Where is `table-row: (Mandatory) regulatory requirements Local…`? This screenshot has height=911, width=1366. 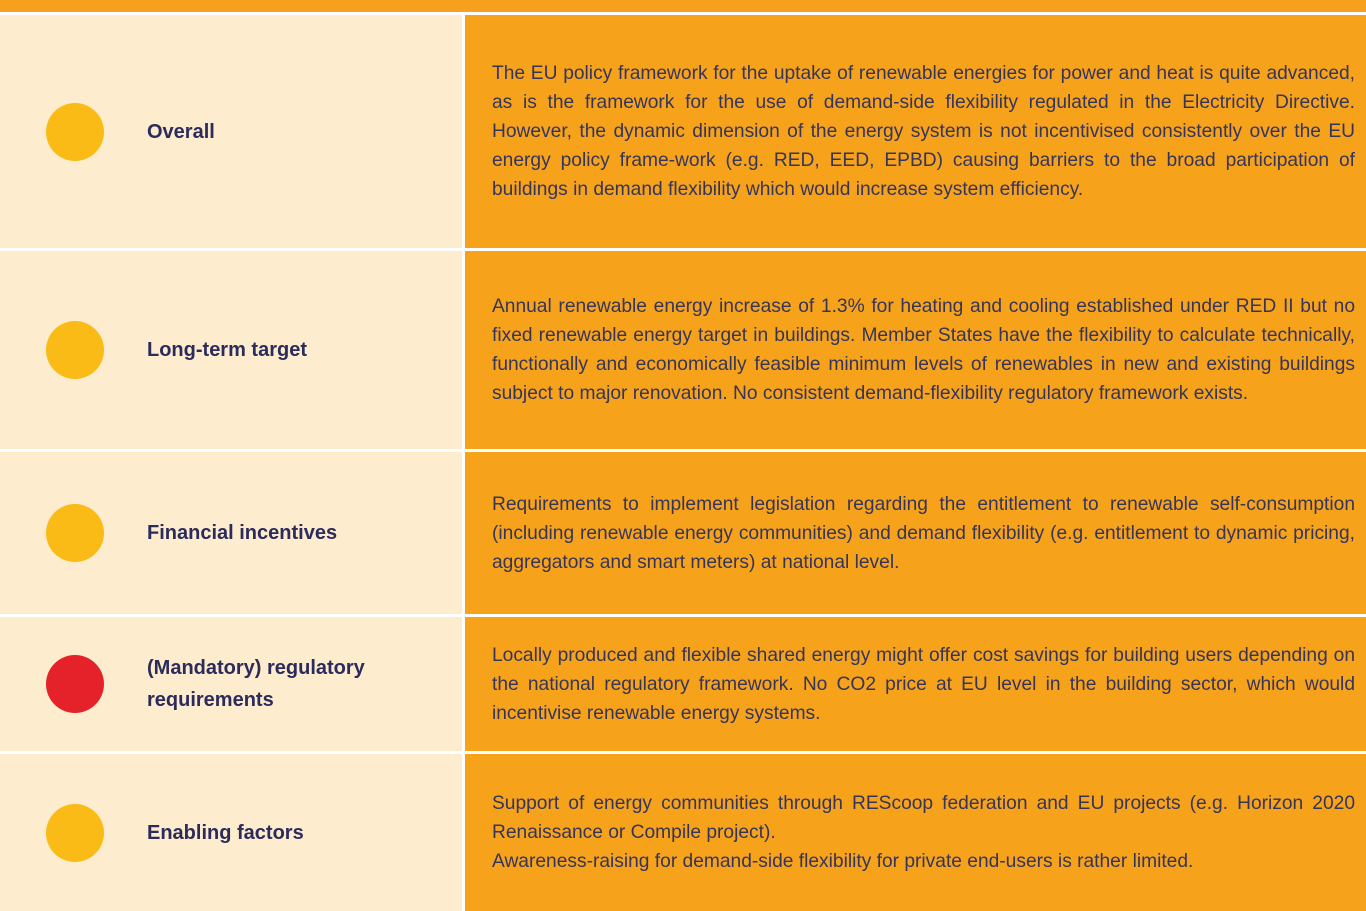
table-row: (Mandatory) regulatory requirements Local… is located at coordinates (683, 684).